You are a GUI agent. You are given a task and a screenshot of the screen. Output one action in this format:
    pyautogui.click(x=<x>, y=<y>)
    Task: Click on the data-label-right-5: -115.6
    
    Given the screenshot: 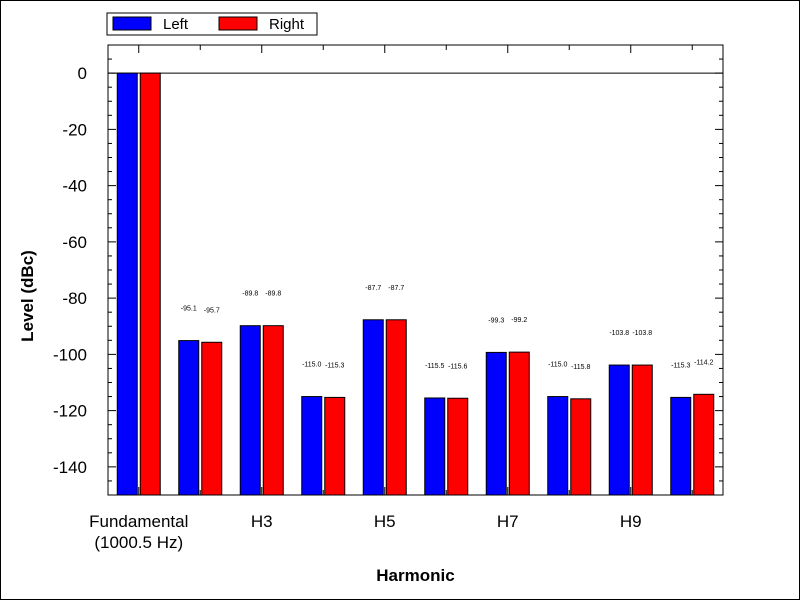 What is the action you would take?
    pyautogui.click(x=457, y=366)
    